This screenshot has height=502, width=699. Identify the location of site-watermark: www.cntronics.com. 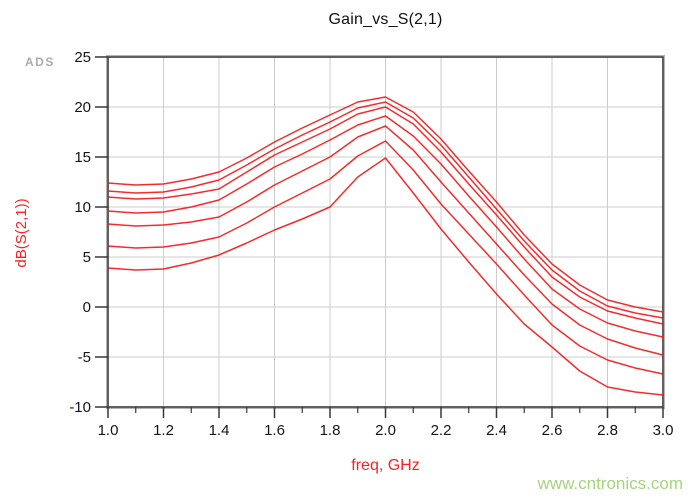
(610, 483).